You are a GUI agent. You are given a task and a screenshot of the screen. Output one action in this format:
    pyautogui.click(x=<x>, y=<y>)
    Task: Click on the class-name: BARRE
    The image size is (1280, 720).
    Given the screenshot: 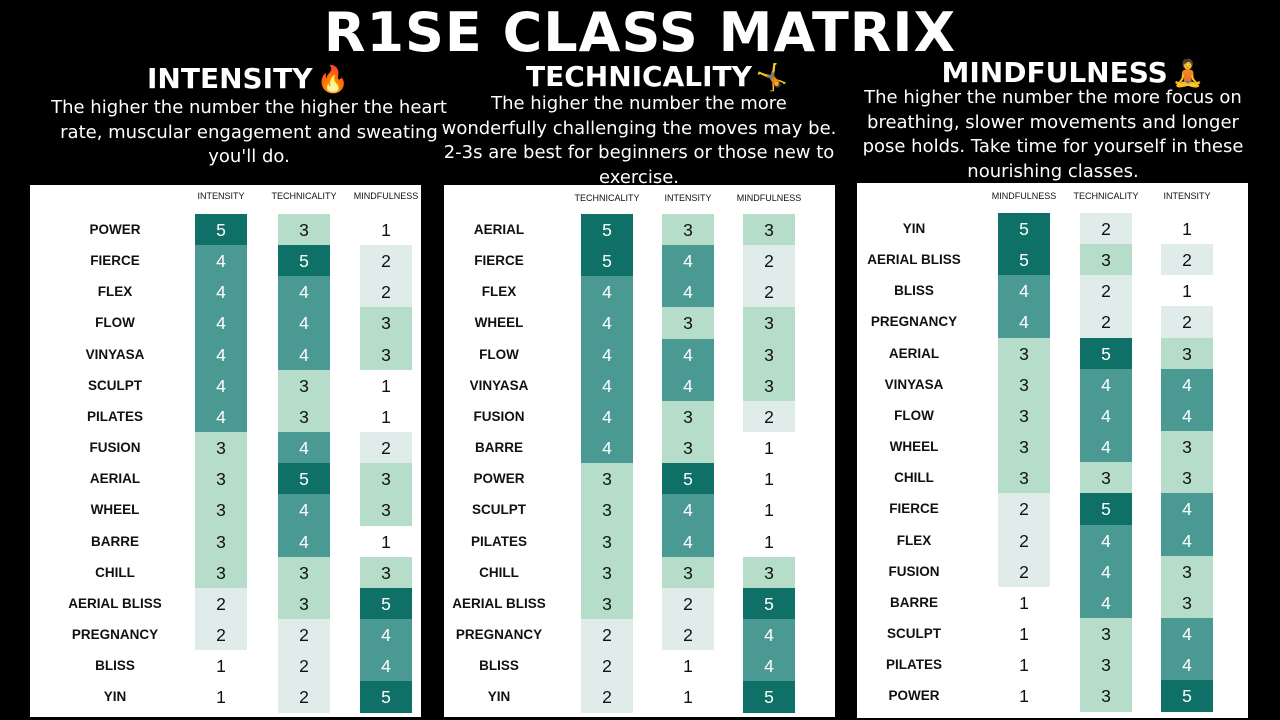 What is the action you would take?
    pyautogui.click(x=114, y=541)
    